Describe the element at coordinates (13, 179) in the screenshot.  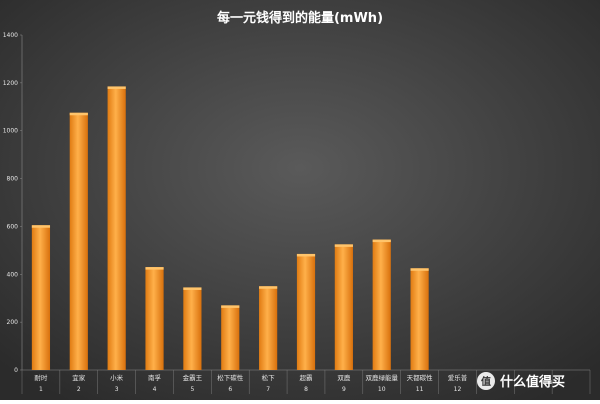
I see `y-tick-label: 800` at that location.